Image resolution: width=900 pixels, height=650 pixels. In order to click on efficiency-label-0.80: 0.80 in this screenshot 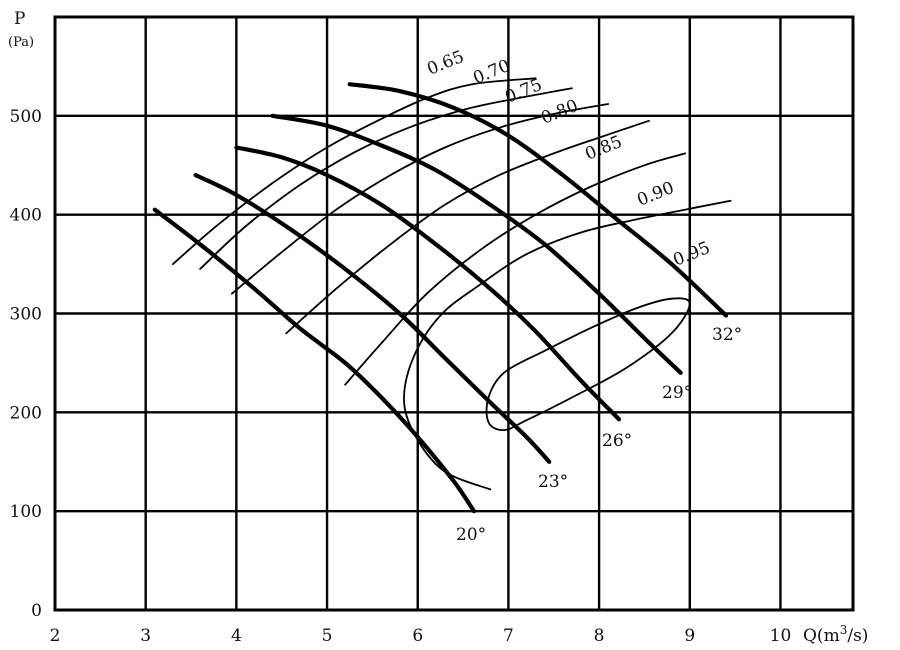, I will do `click(559, 112)`.